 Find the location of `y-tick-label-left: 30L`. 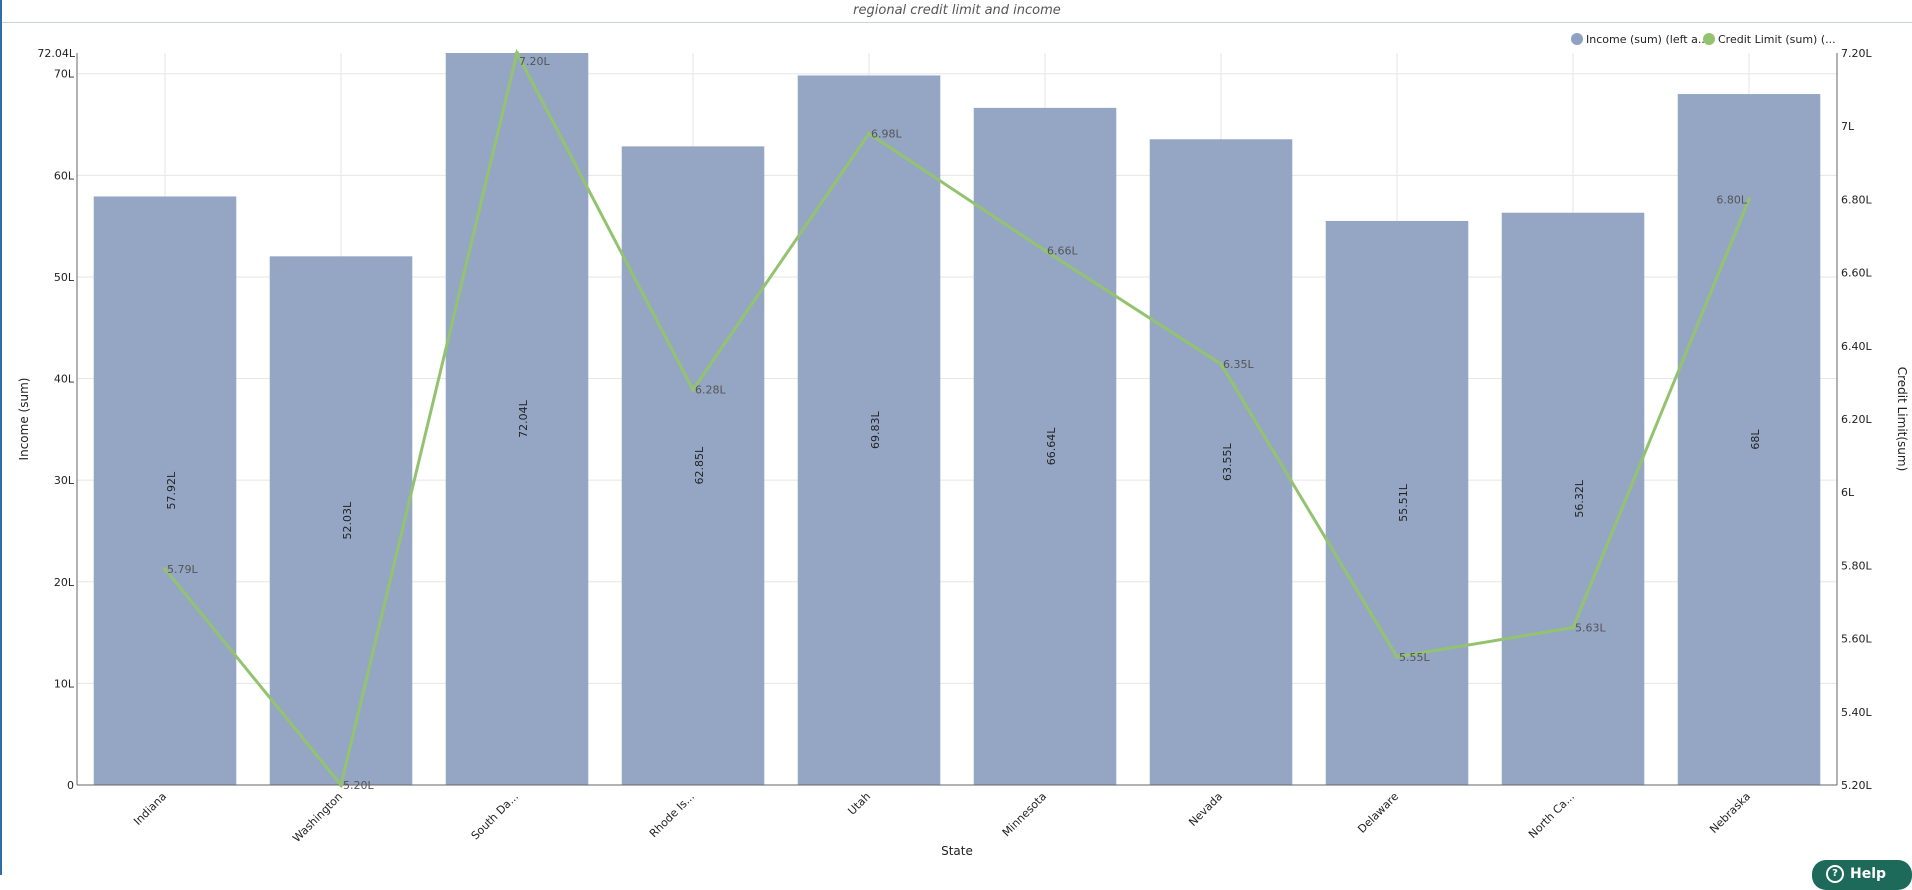

y-tick-label-left: 30L is located at coordinates (64, 480).